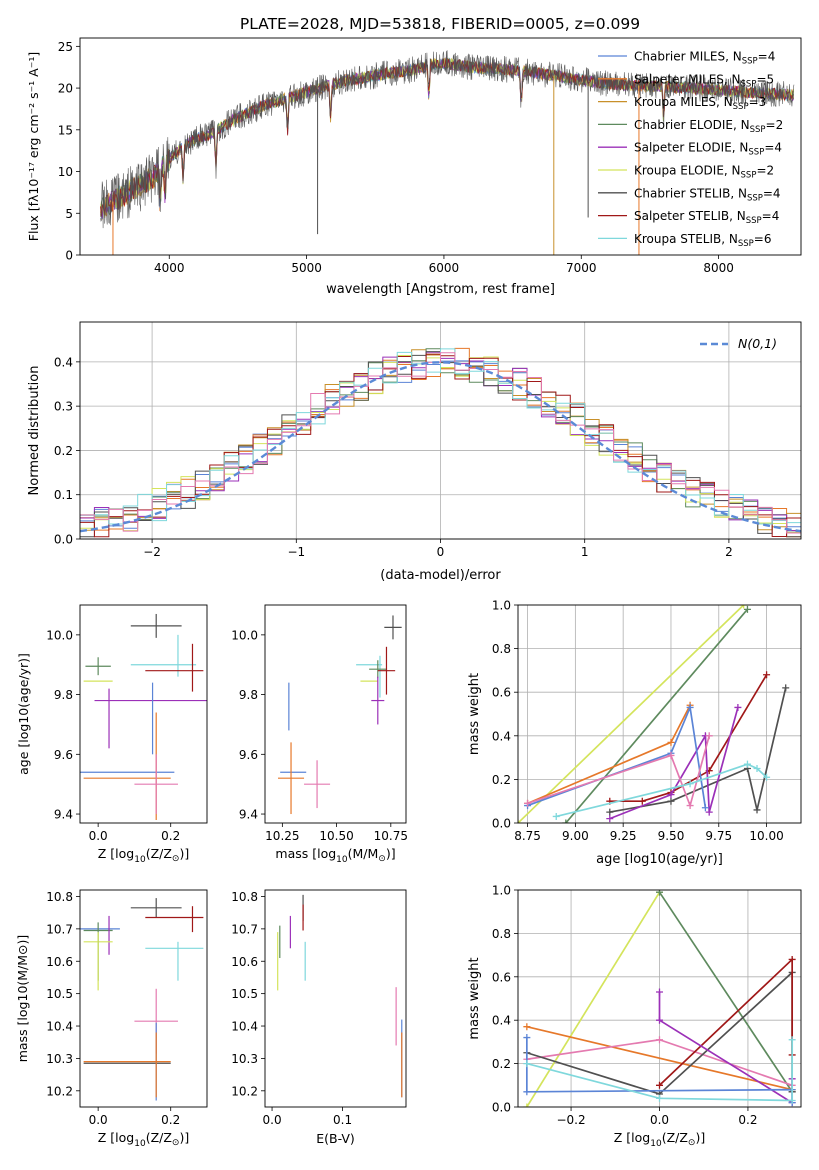 The height and width of the screenshot is (1170, 819). I want to click on y-tick-label: 9.8, so click(63, 695).